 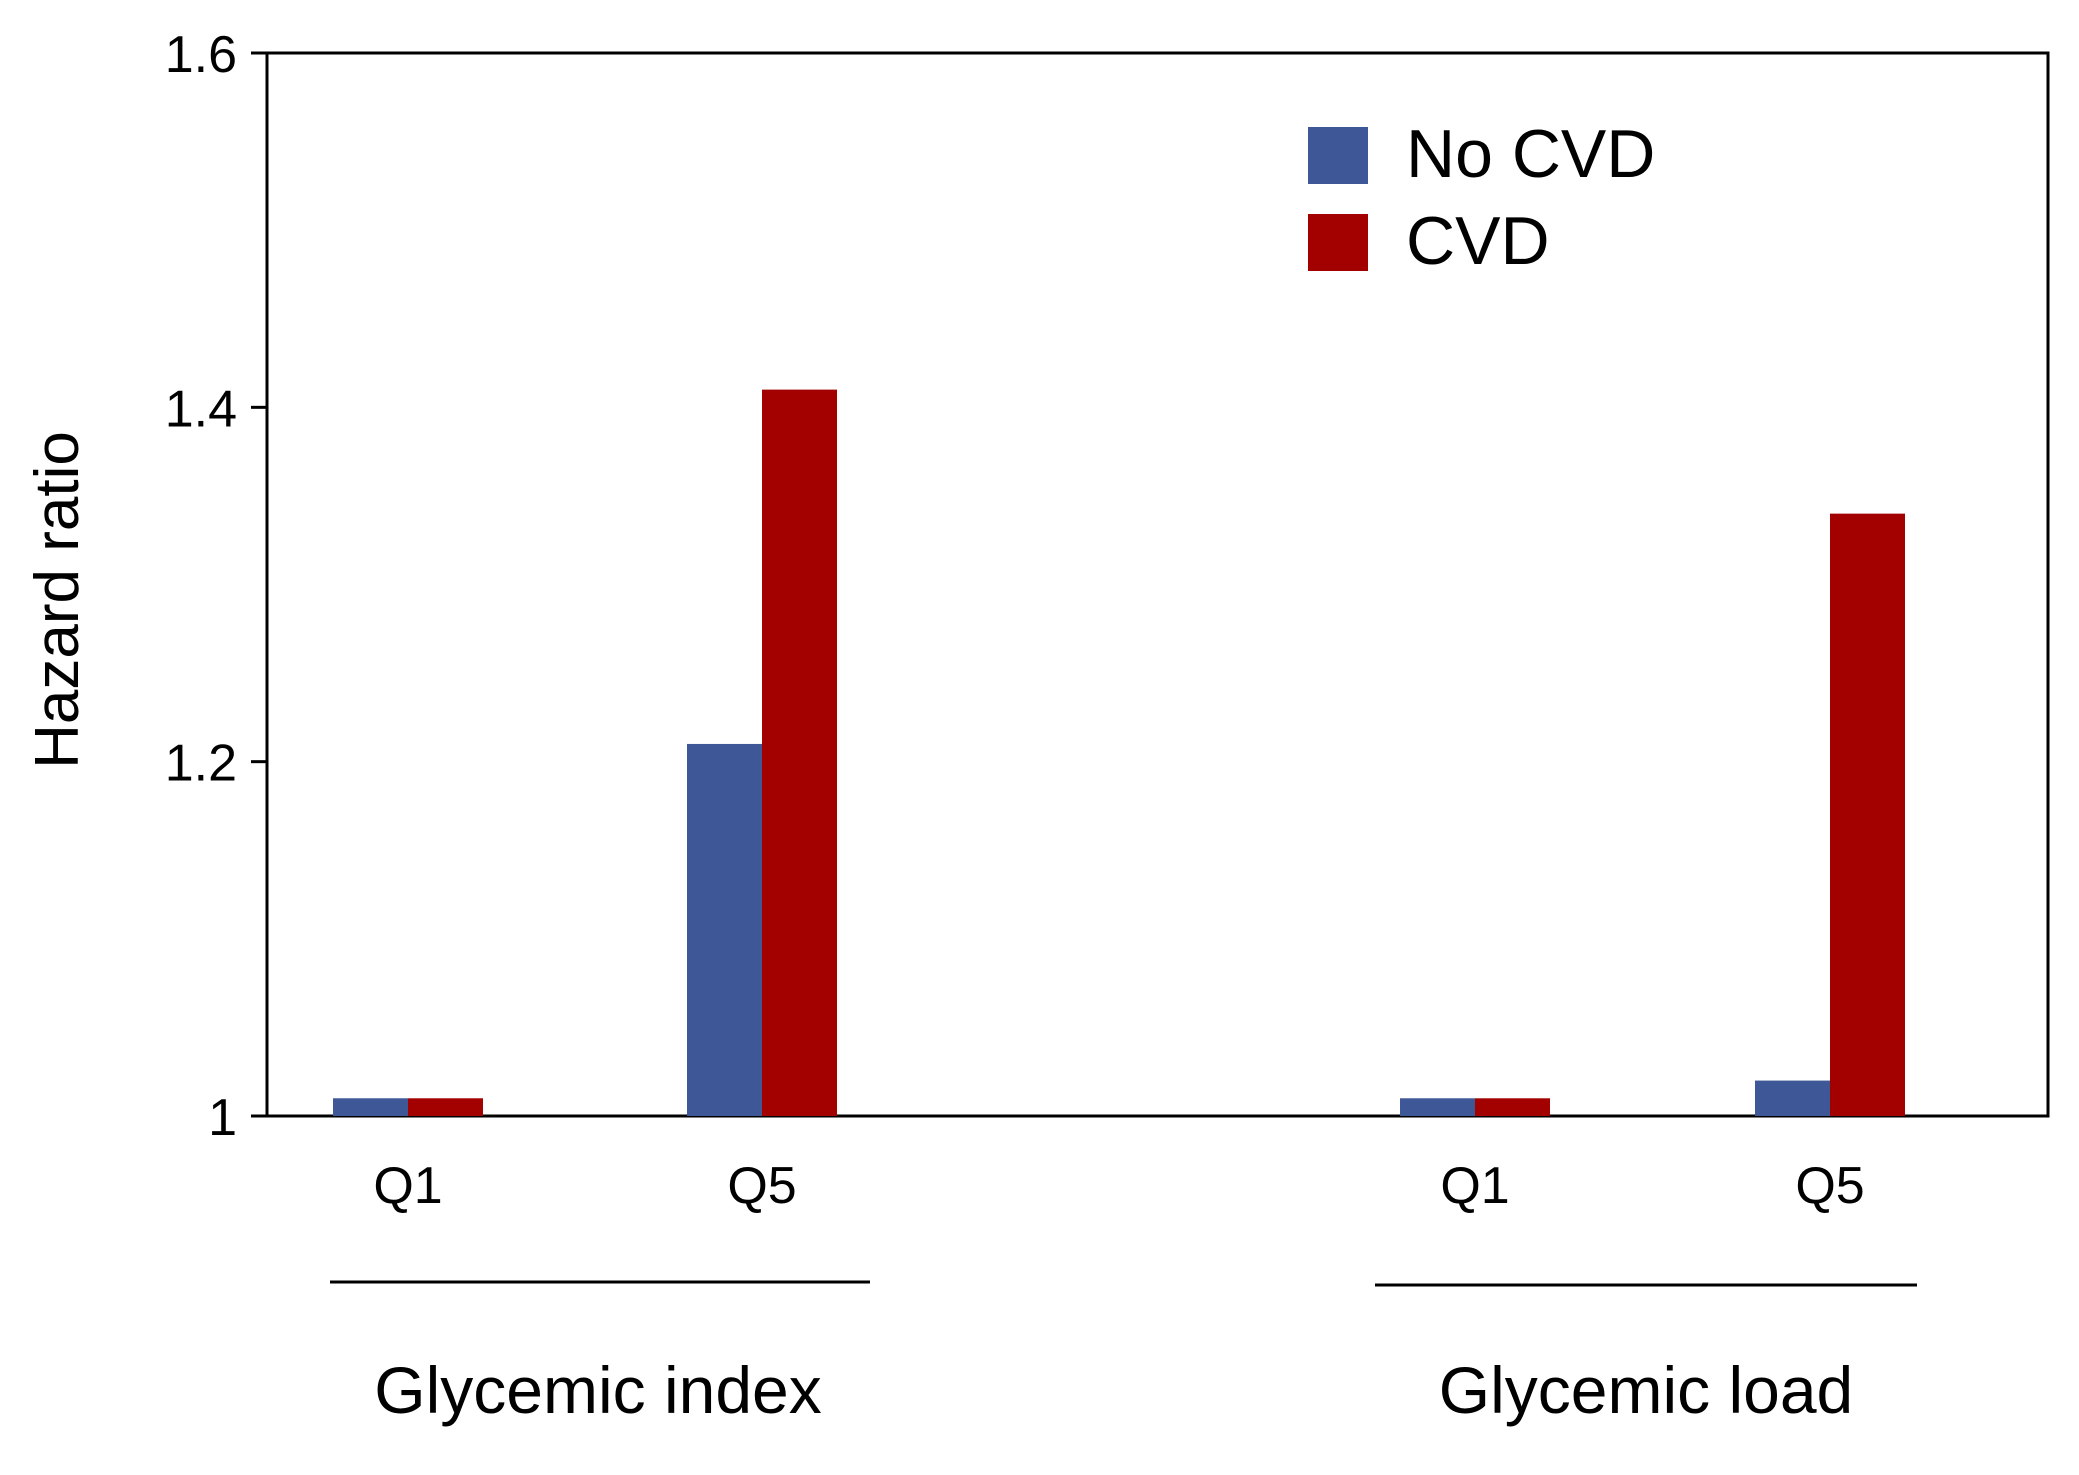 What do you see at coordinates (201, 55) in the screenshot?
I see `y-tick-label: 1.6` at bounding box center [201, 55].